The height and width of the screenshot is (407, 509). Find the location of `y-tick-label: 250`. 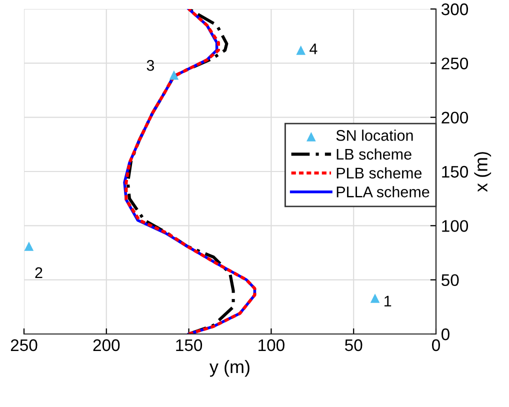

y-tick-label: 250 is located at coordinates (455, 64).